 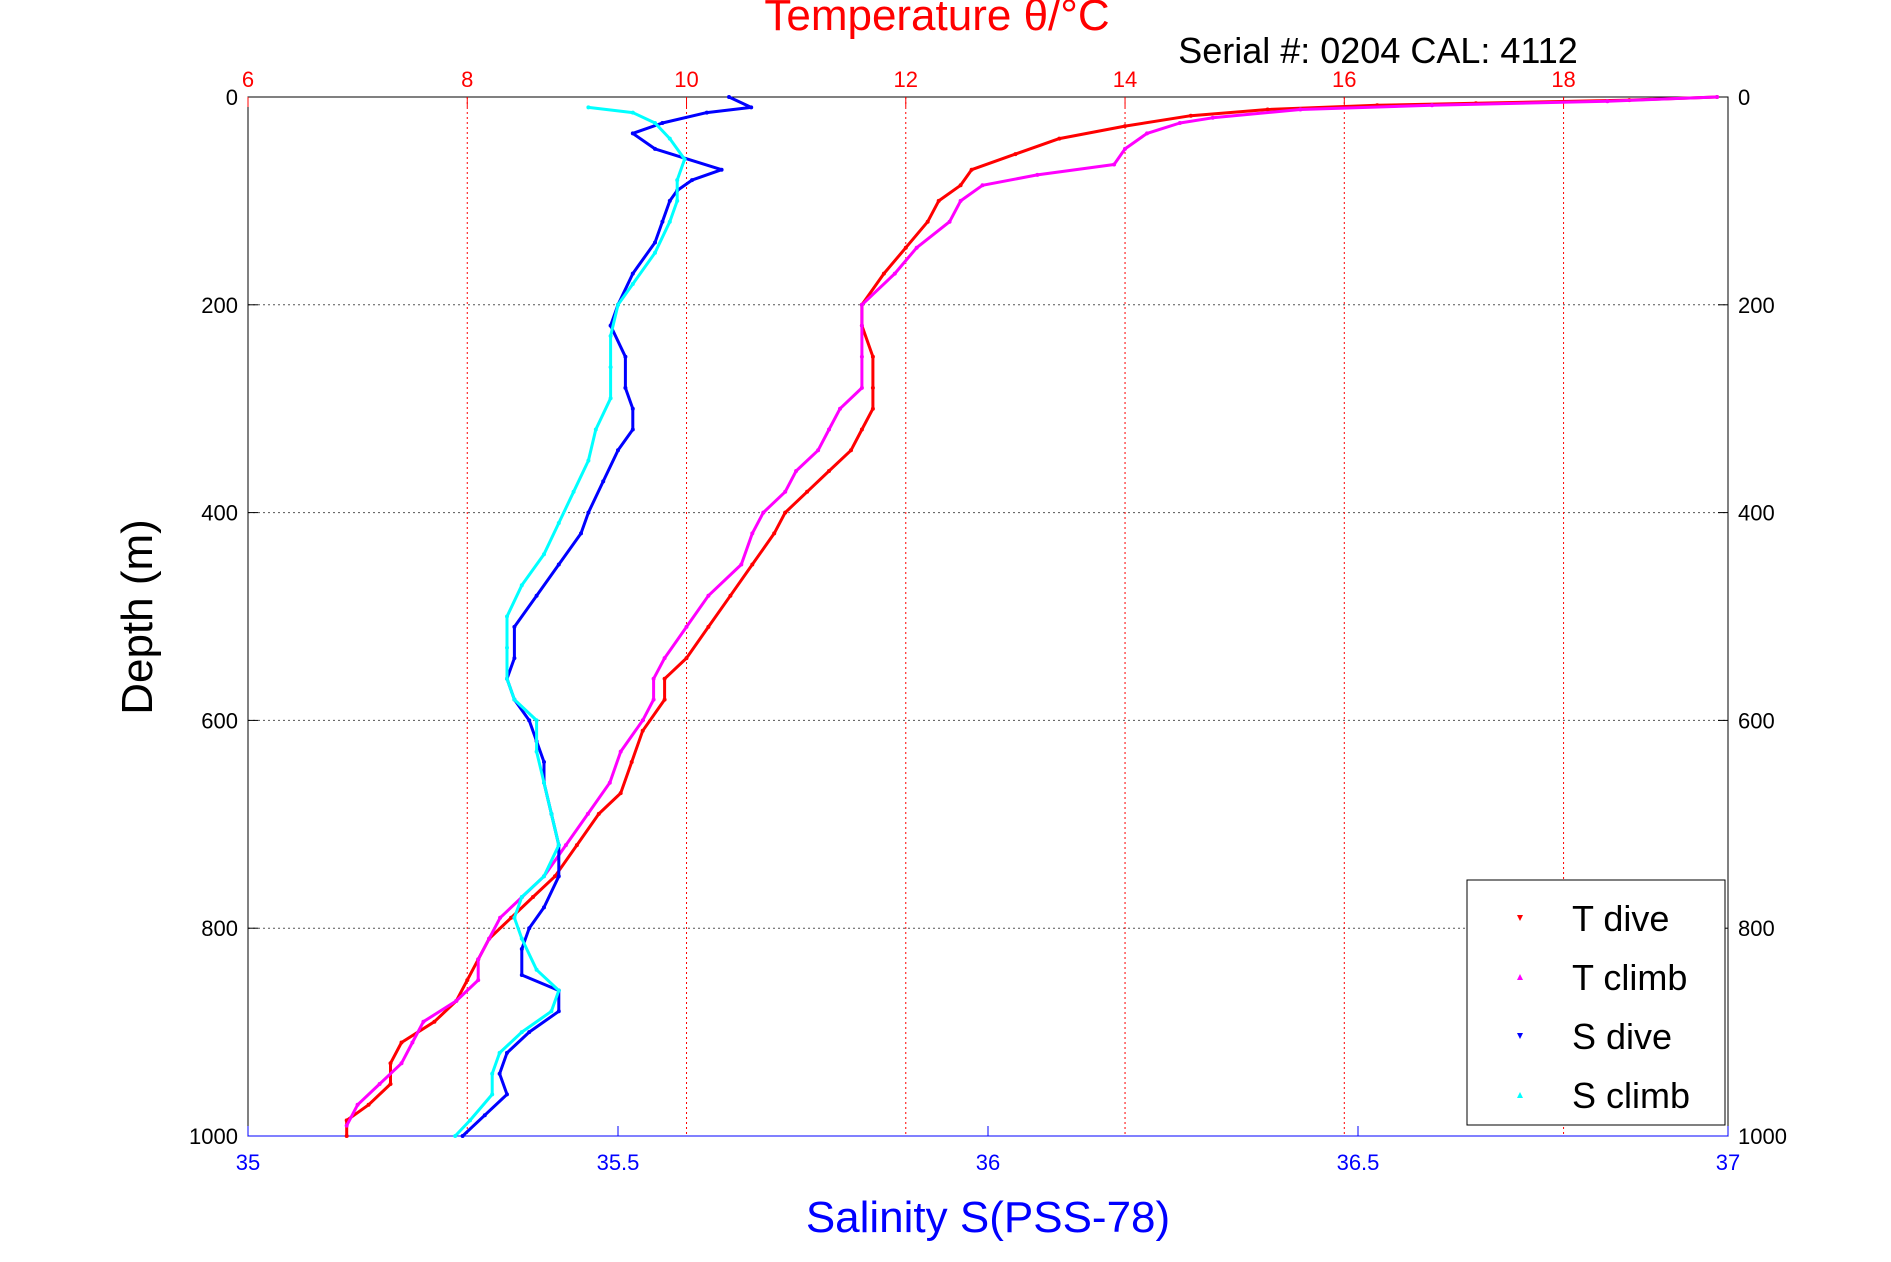 I want to click on series-s-dive, so click(x=607, y=616).